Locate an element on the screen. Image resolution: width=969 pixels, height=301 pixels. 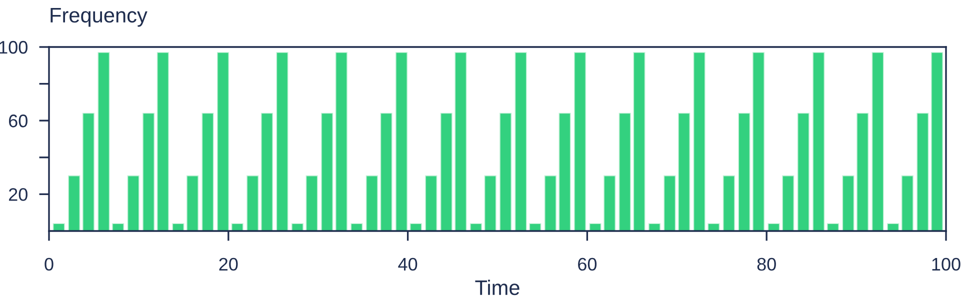
x-tick-label: 100 is located at coordinates (946, 264).